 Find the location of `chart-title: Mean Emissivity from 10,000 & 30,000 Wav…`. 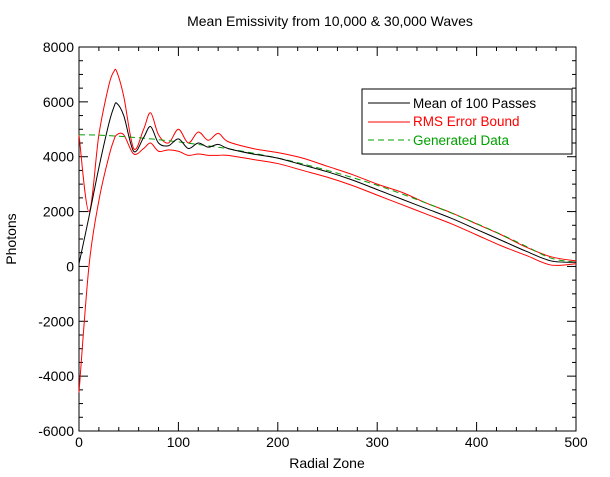

chart-title: Mean Emissivity from 10,000 & 30,000 Wav… is located at coordinates (330, 21).